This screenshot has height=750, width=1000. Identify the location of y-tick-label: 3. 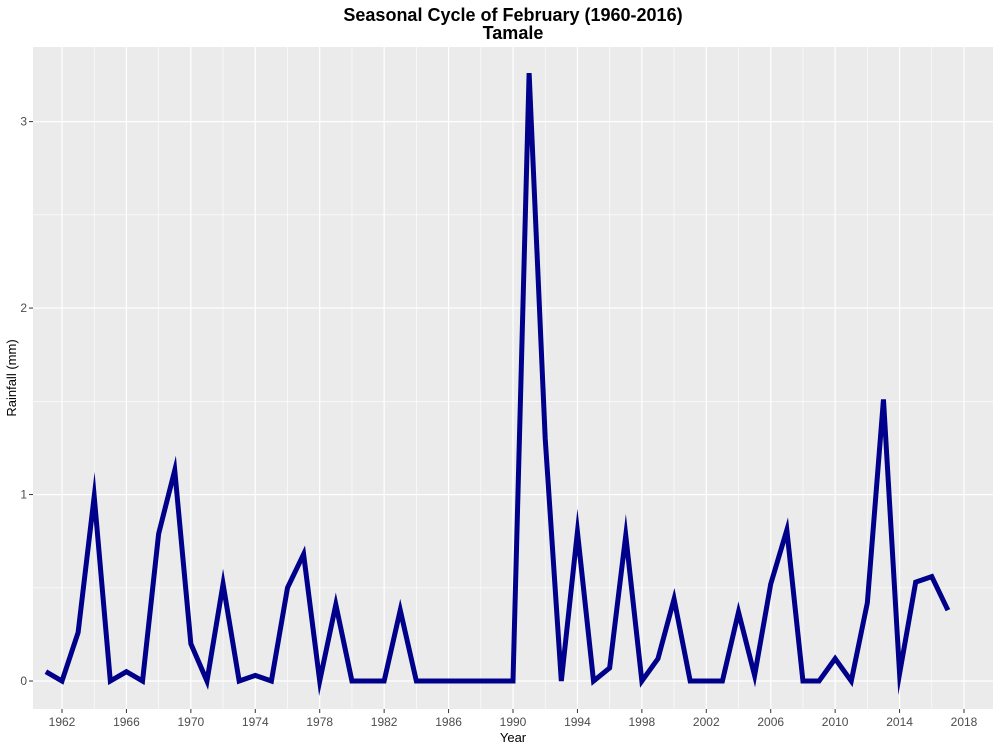
(23, 122).